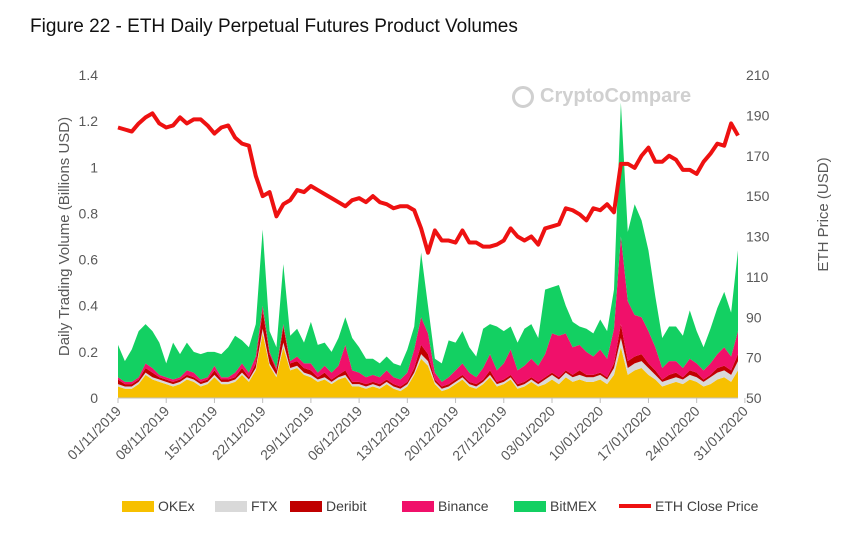 Image resolution: width=860 pixels, height=534 pixels. What do you see at coordinates (176, 506) in the screenshot?
I see `legend-label: OKEx` at bounding box center [176, 506].